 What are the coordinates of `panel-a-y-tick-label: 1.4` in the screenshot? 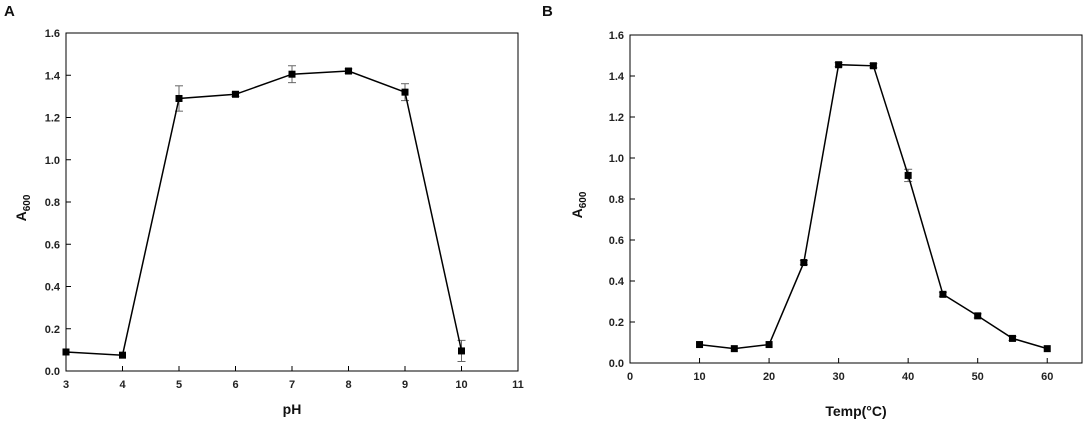 It's located at (53, 76).